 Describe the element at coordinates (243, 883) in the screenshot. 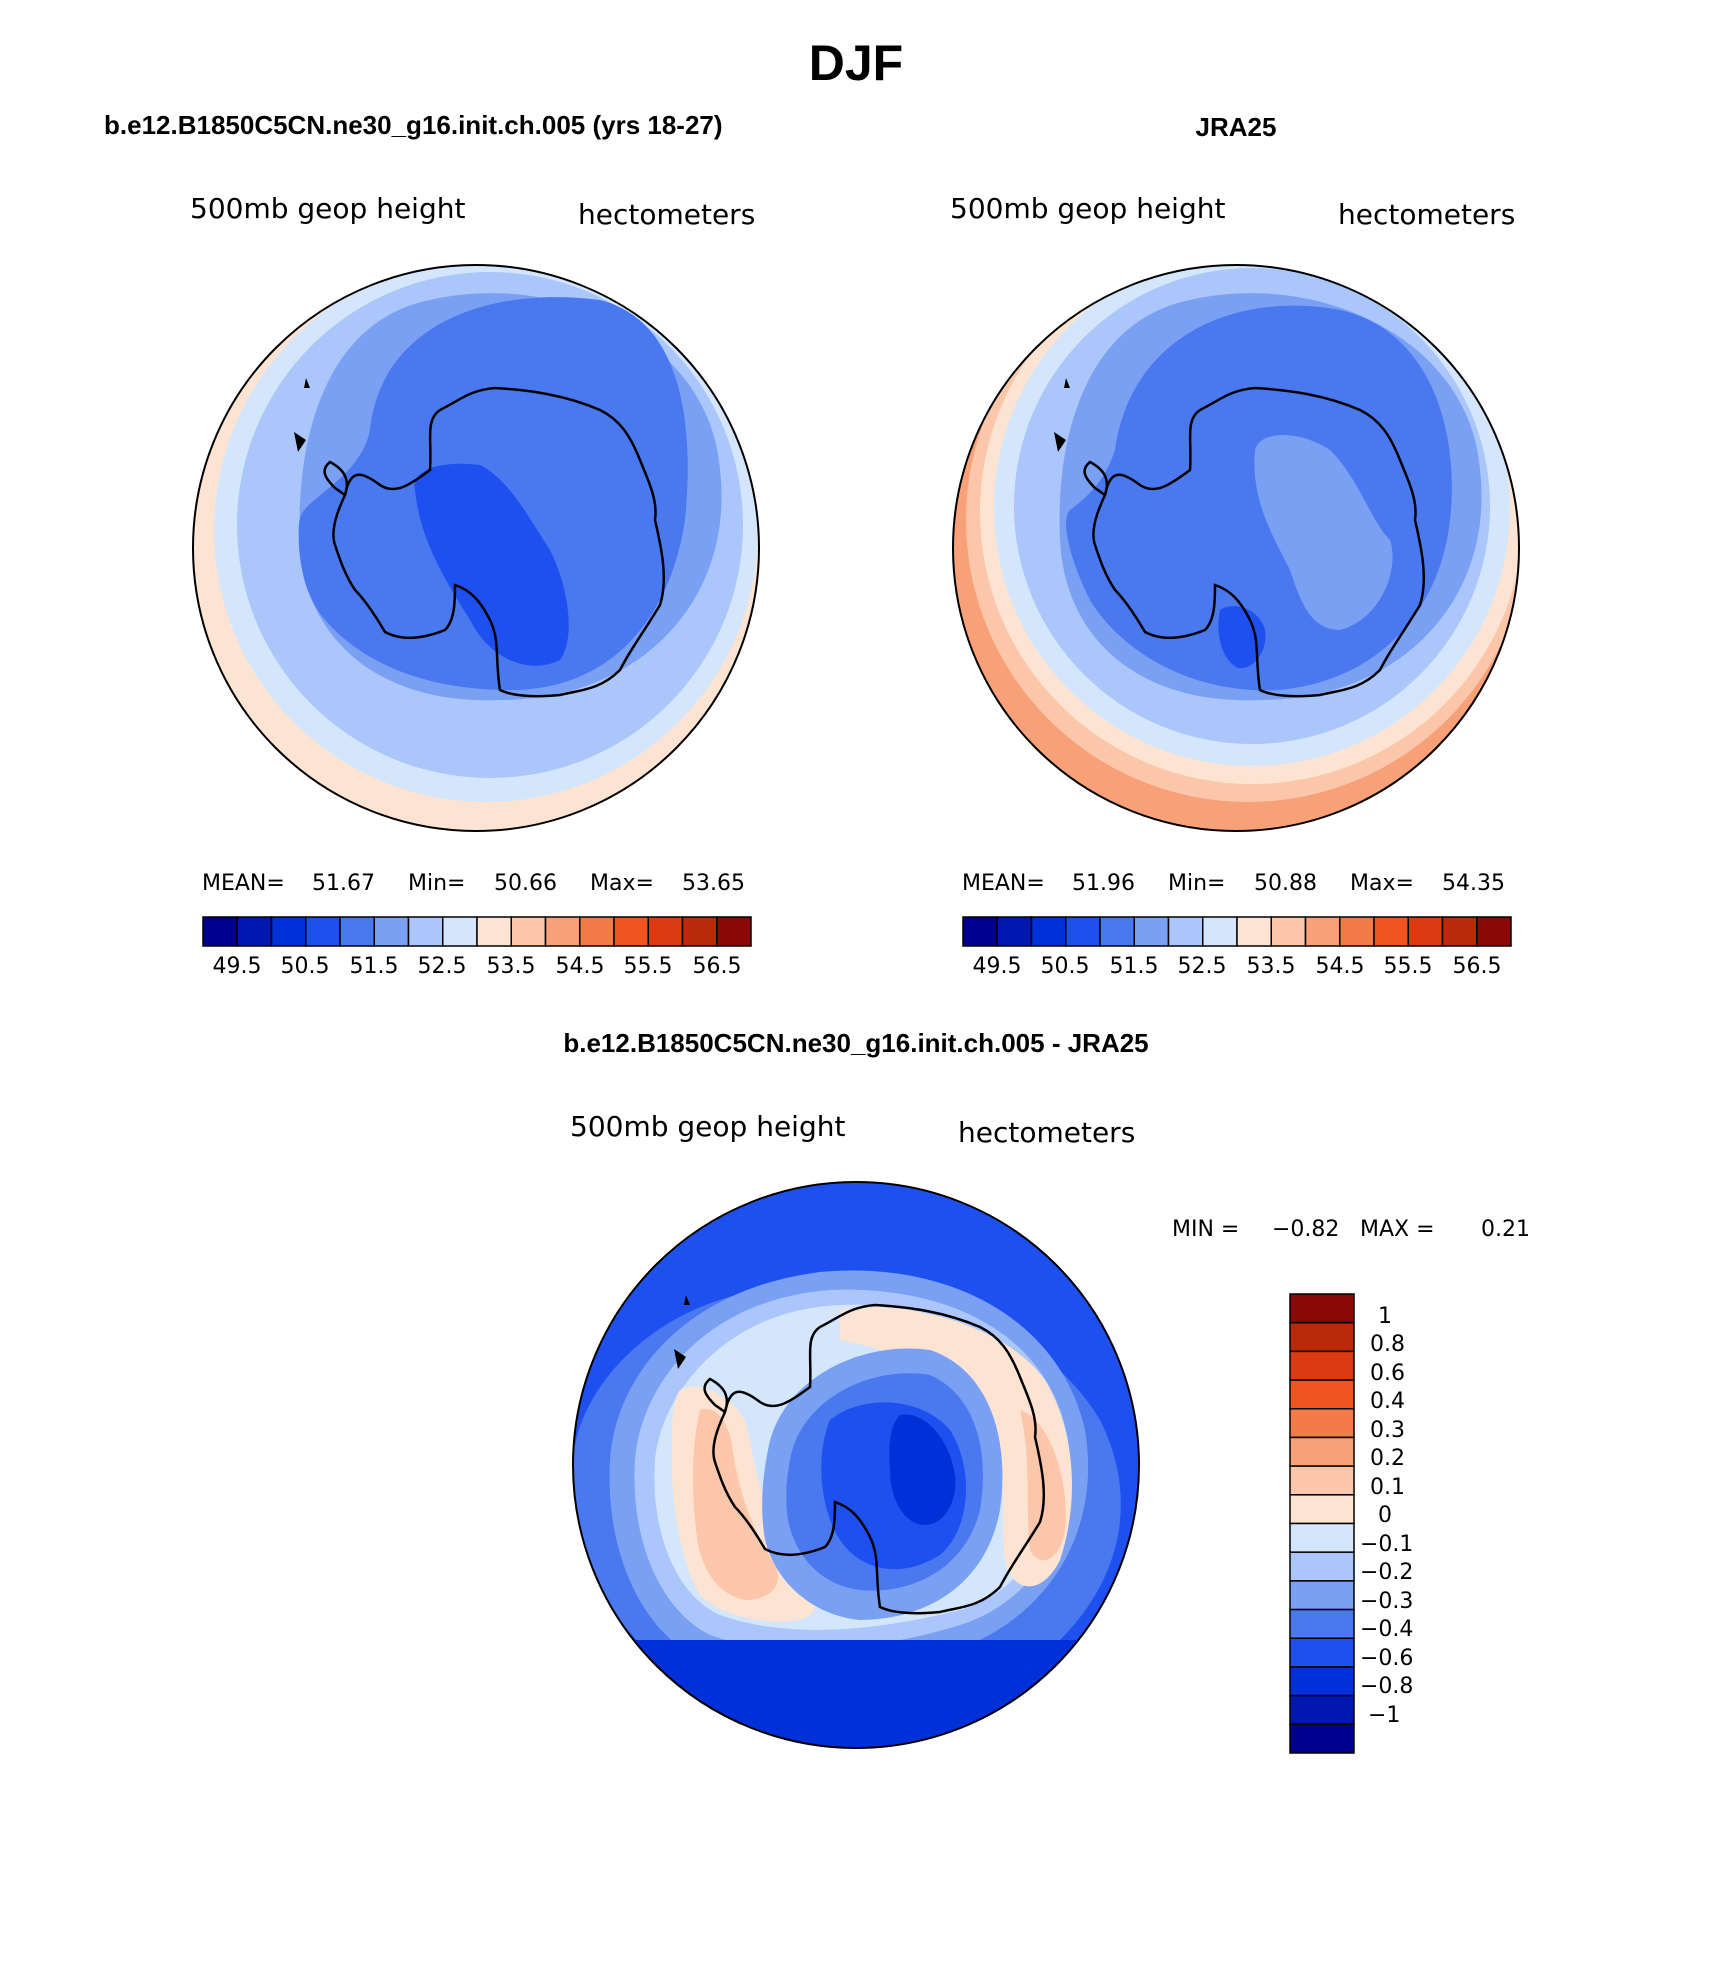

I see `panel-model-mean-label: MEAN=` at that location.